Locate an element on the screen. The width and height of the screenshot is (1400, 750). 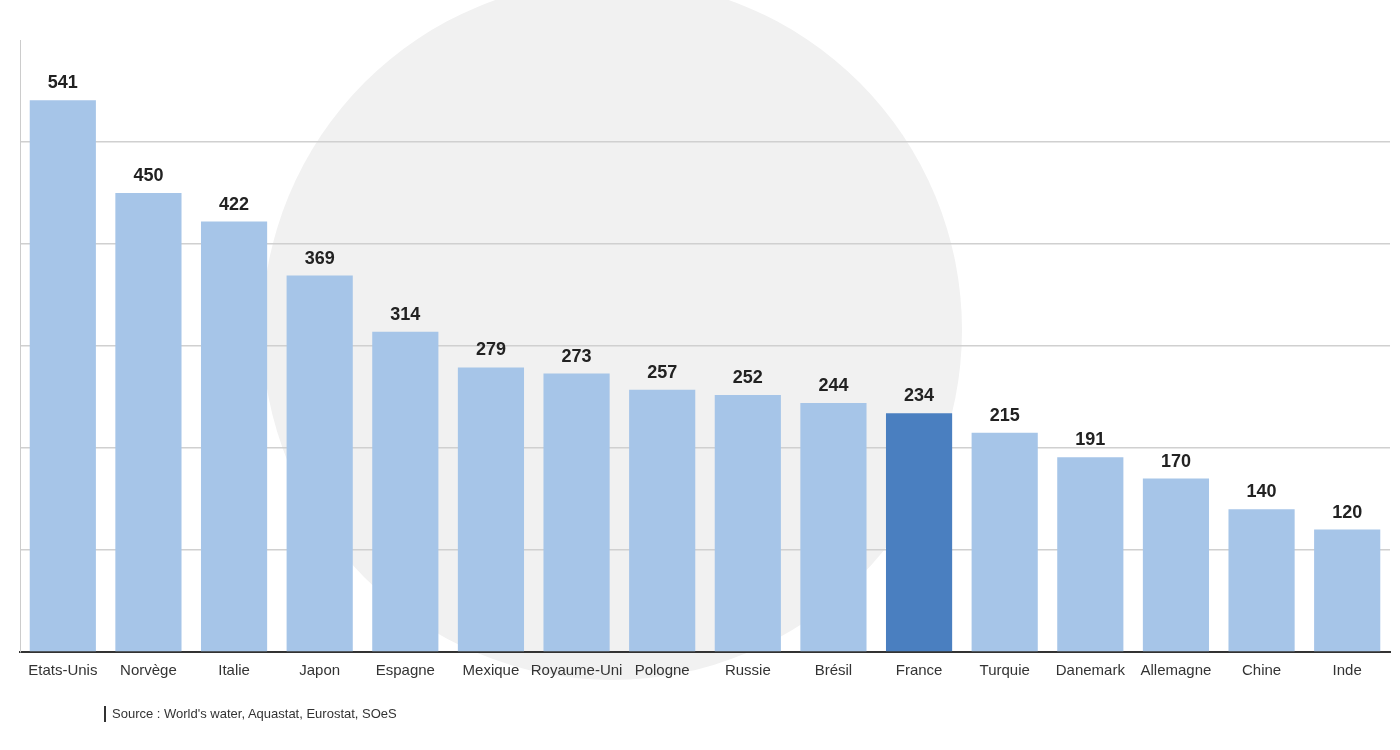
x-tick-label: Danemark is located at coordinates (1090, 670).